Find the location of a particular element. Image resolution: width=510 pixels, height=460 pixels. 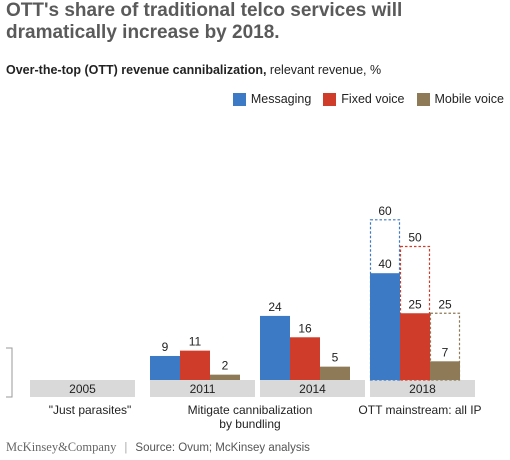

value-label-fixed-voice-2011: 11 is located at coordinates (195, 342).